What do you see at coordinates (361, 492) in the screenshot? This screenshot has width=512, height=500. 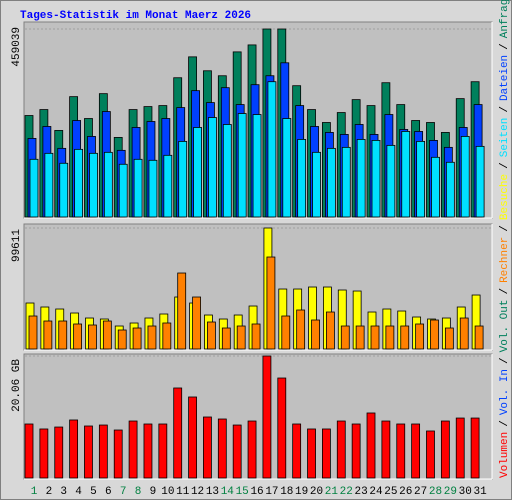 I see `x-tick-label: 23` at bounding box center [361, 492].